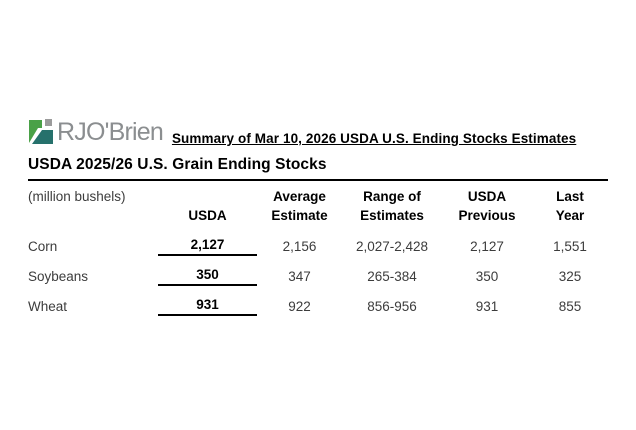 The height and width of the screenshot is (430, 636). What do you see at coordinates (570, 306) in the screenshot?
I see `last-year-value: 855` at bounding box center [570, 306].